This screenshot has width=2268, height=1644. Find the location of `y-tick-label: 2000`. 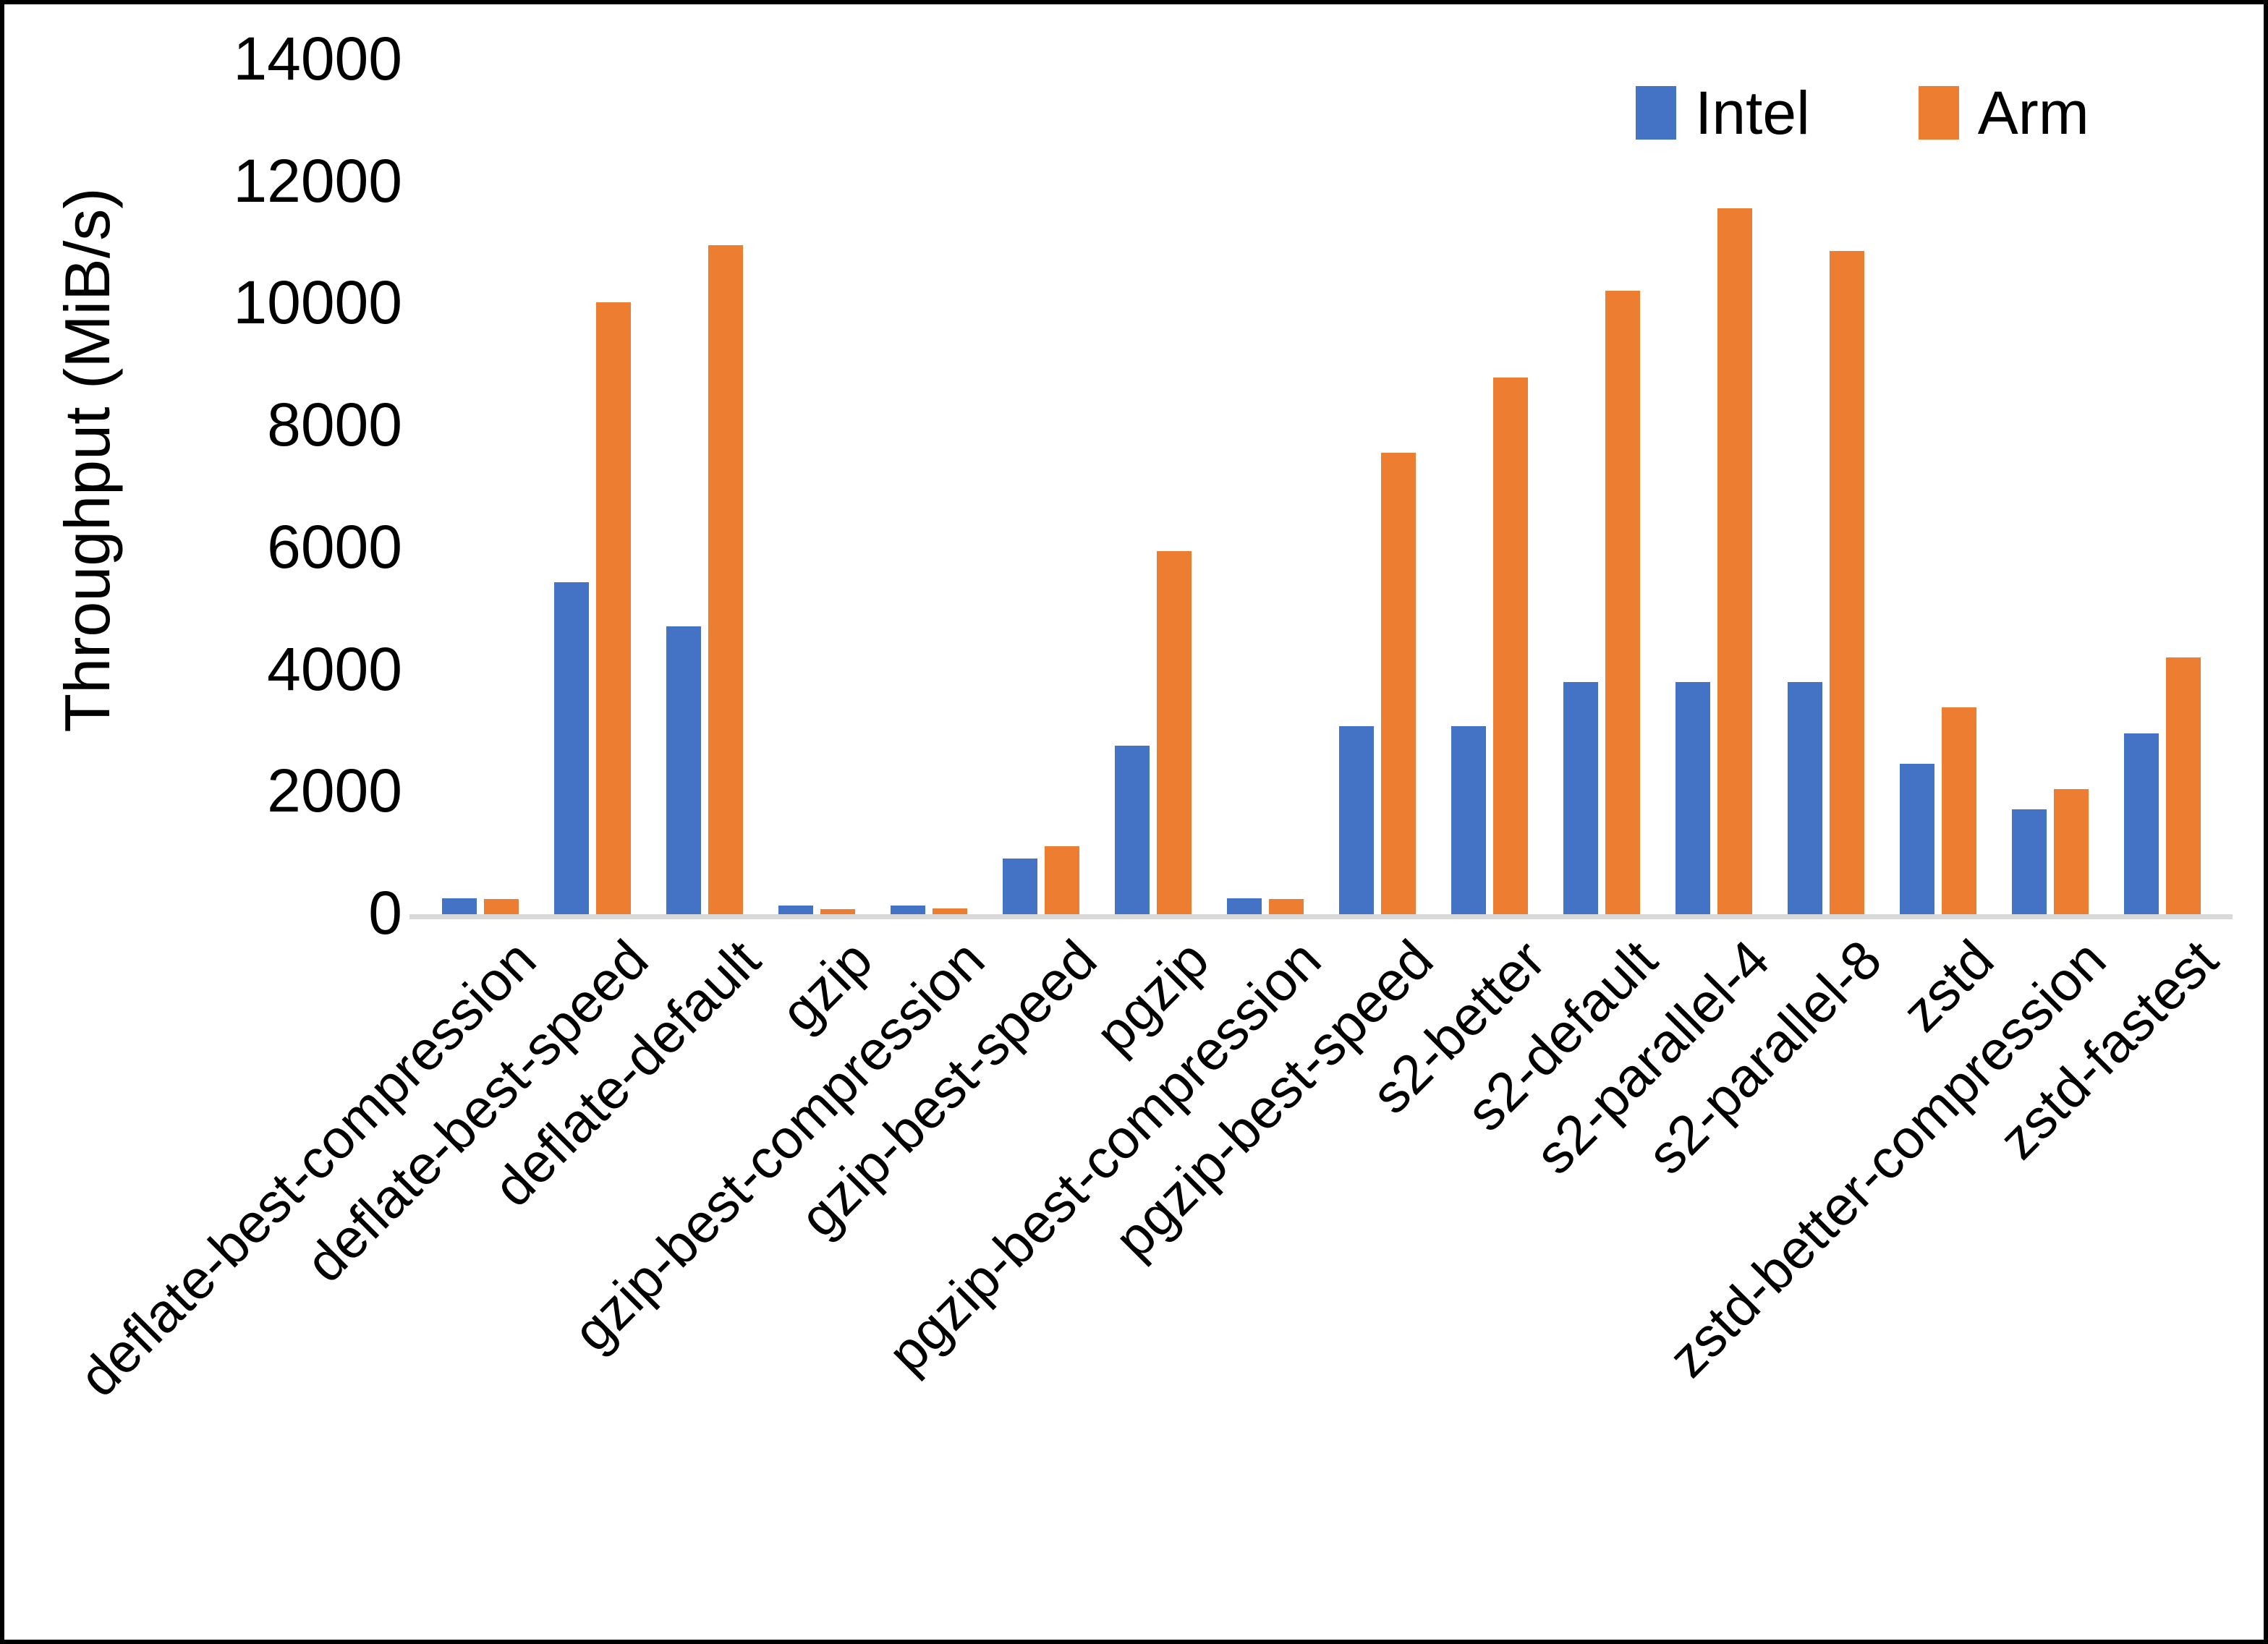

y-tick-label: 2000 is located at coordinates (334, 791).